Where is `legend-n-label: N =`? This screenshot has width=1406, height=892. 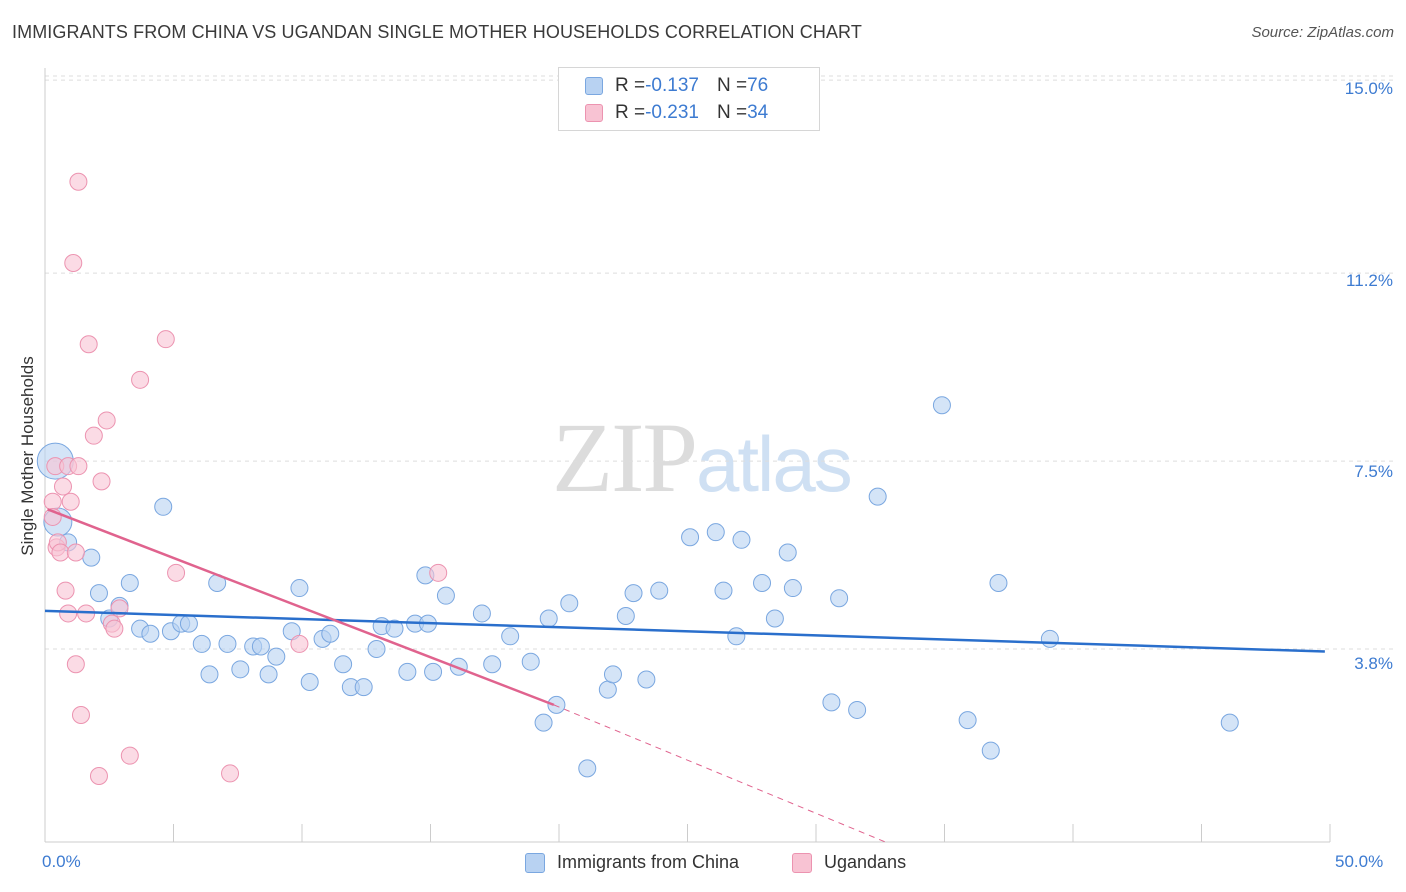
legend-n-label: N = is located at coordinates (732, 112).